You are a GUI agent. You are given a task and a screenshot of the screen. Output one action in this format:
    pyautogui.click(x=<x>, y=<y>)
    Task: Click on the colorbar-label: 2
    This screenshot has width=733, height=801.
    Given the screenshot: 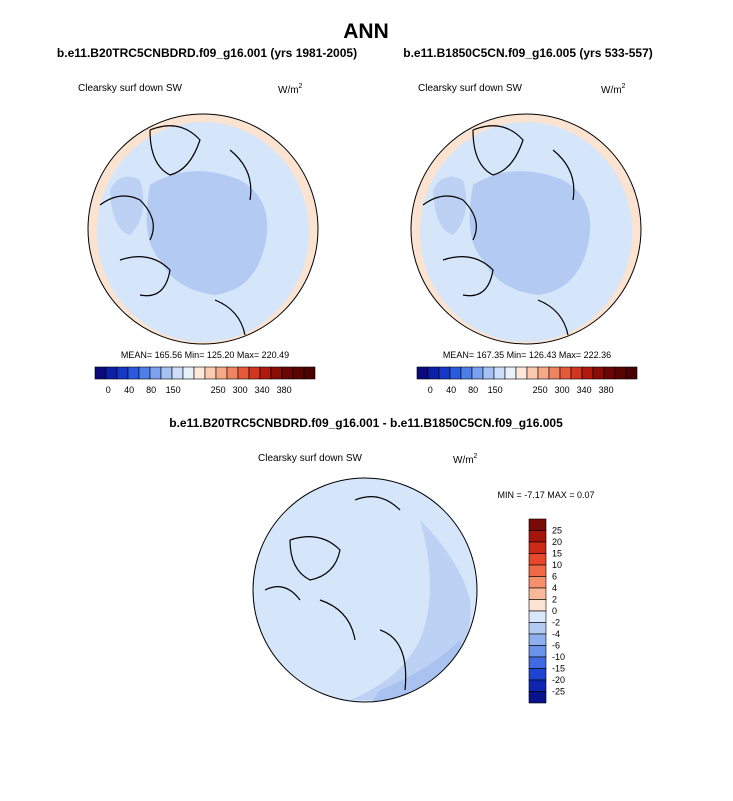 What is the action you would take?
    pyautogui.click(x=554, y=600)
    